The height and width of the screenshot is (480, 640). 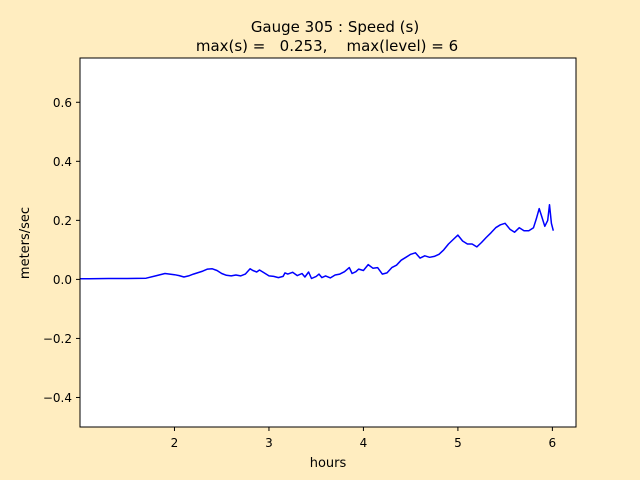 What do you see at coordinates (62, 162) in the screenshot?
I see `y-tick-label: 0.4` at bounding box center [62, 162].